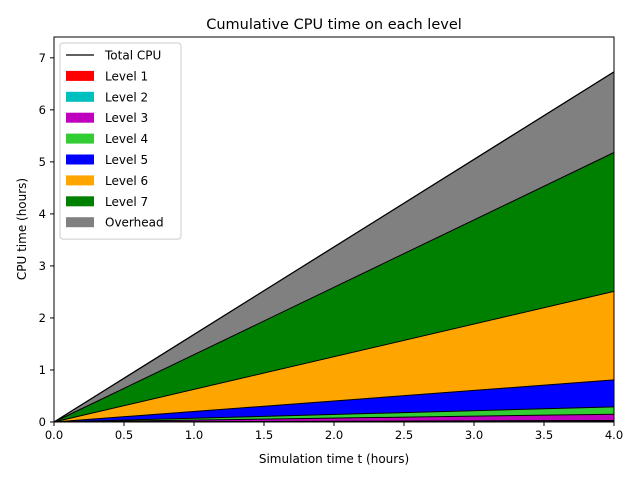 The image size is (640, 480). Describe the element at coordinates (124, 435) in the screenshot. I see `x-tick-label: 0.5` at that location.